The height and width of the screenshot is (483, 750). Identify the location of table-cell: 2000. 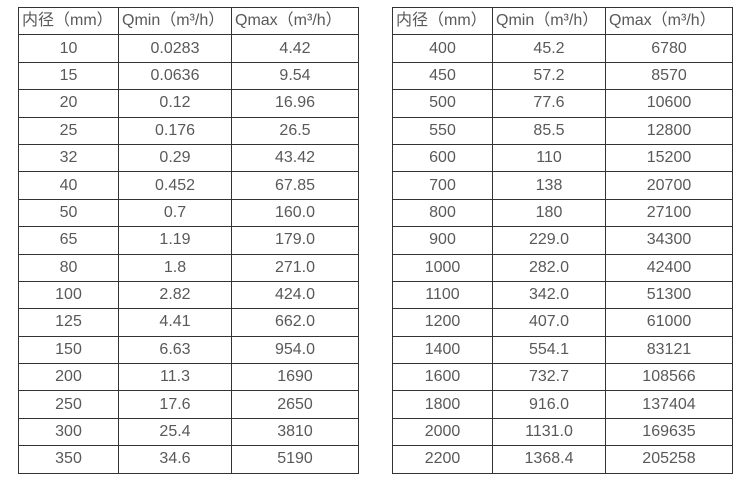
(442, 432).